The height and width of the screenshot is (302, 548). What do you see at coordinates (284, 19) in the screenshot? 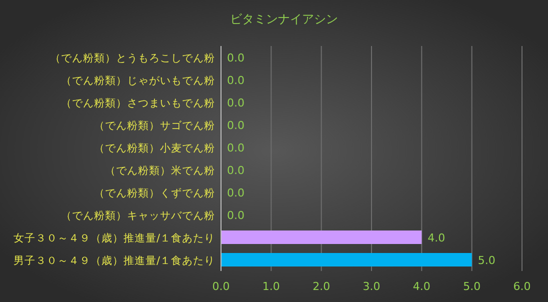
I see `chart-title: ビタミンナイアシン` at bounding box center [284, 19].